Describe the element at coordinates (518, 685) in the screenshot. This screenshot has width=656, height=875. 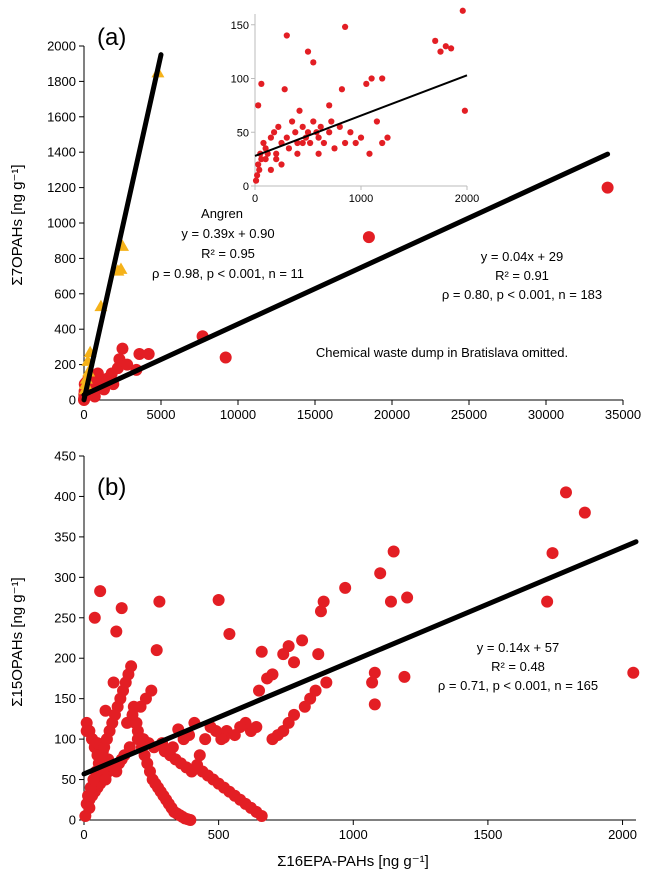
I see `panel-b-annotation-stats: ρ = 0.71, p < 0.001, n = 165` at that location.